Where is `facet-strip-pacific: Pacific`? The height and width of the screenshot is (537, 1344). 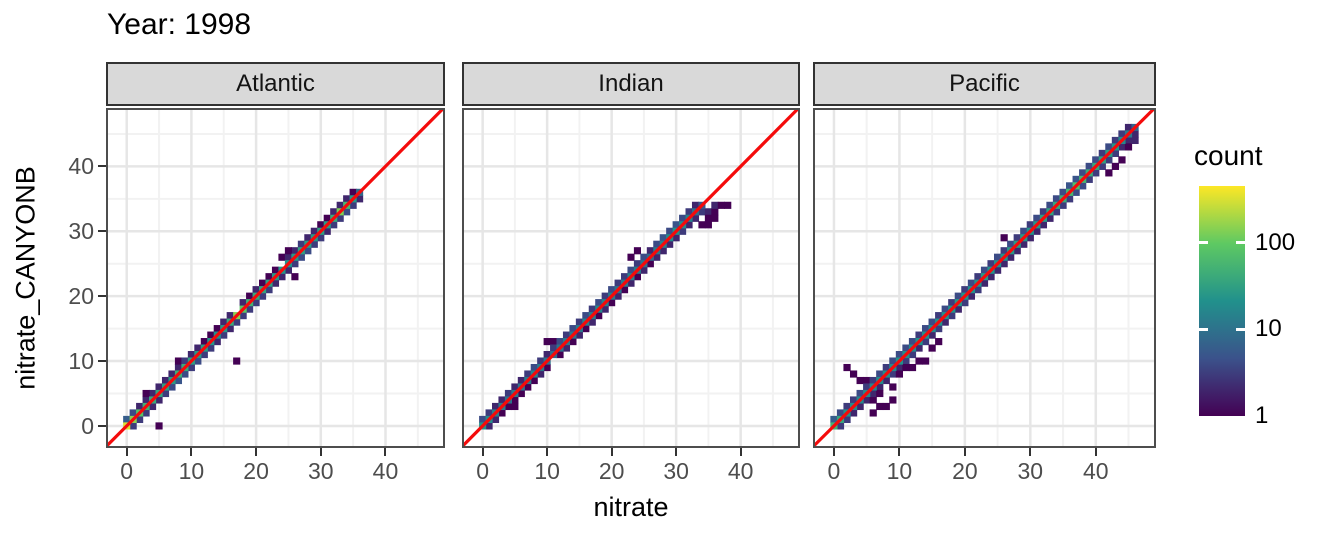 facet-strip-pacific: Pacific is located at coordinates (984, 84).